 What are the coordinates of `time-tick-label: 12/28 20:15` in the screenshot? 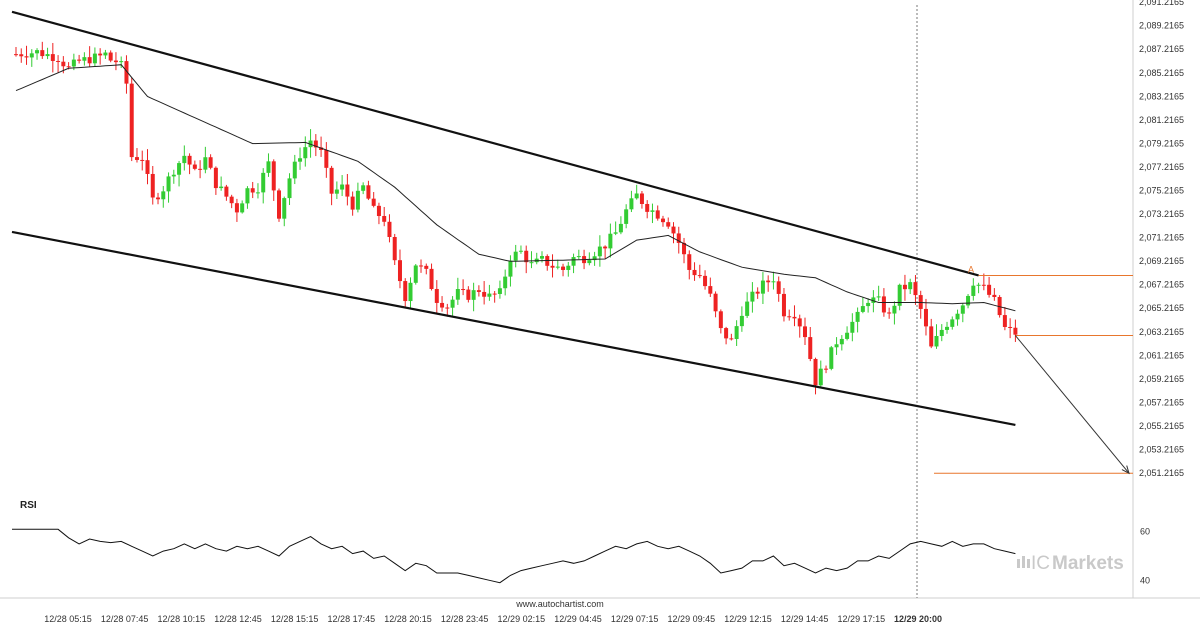 It's located at (408, 619).